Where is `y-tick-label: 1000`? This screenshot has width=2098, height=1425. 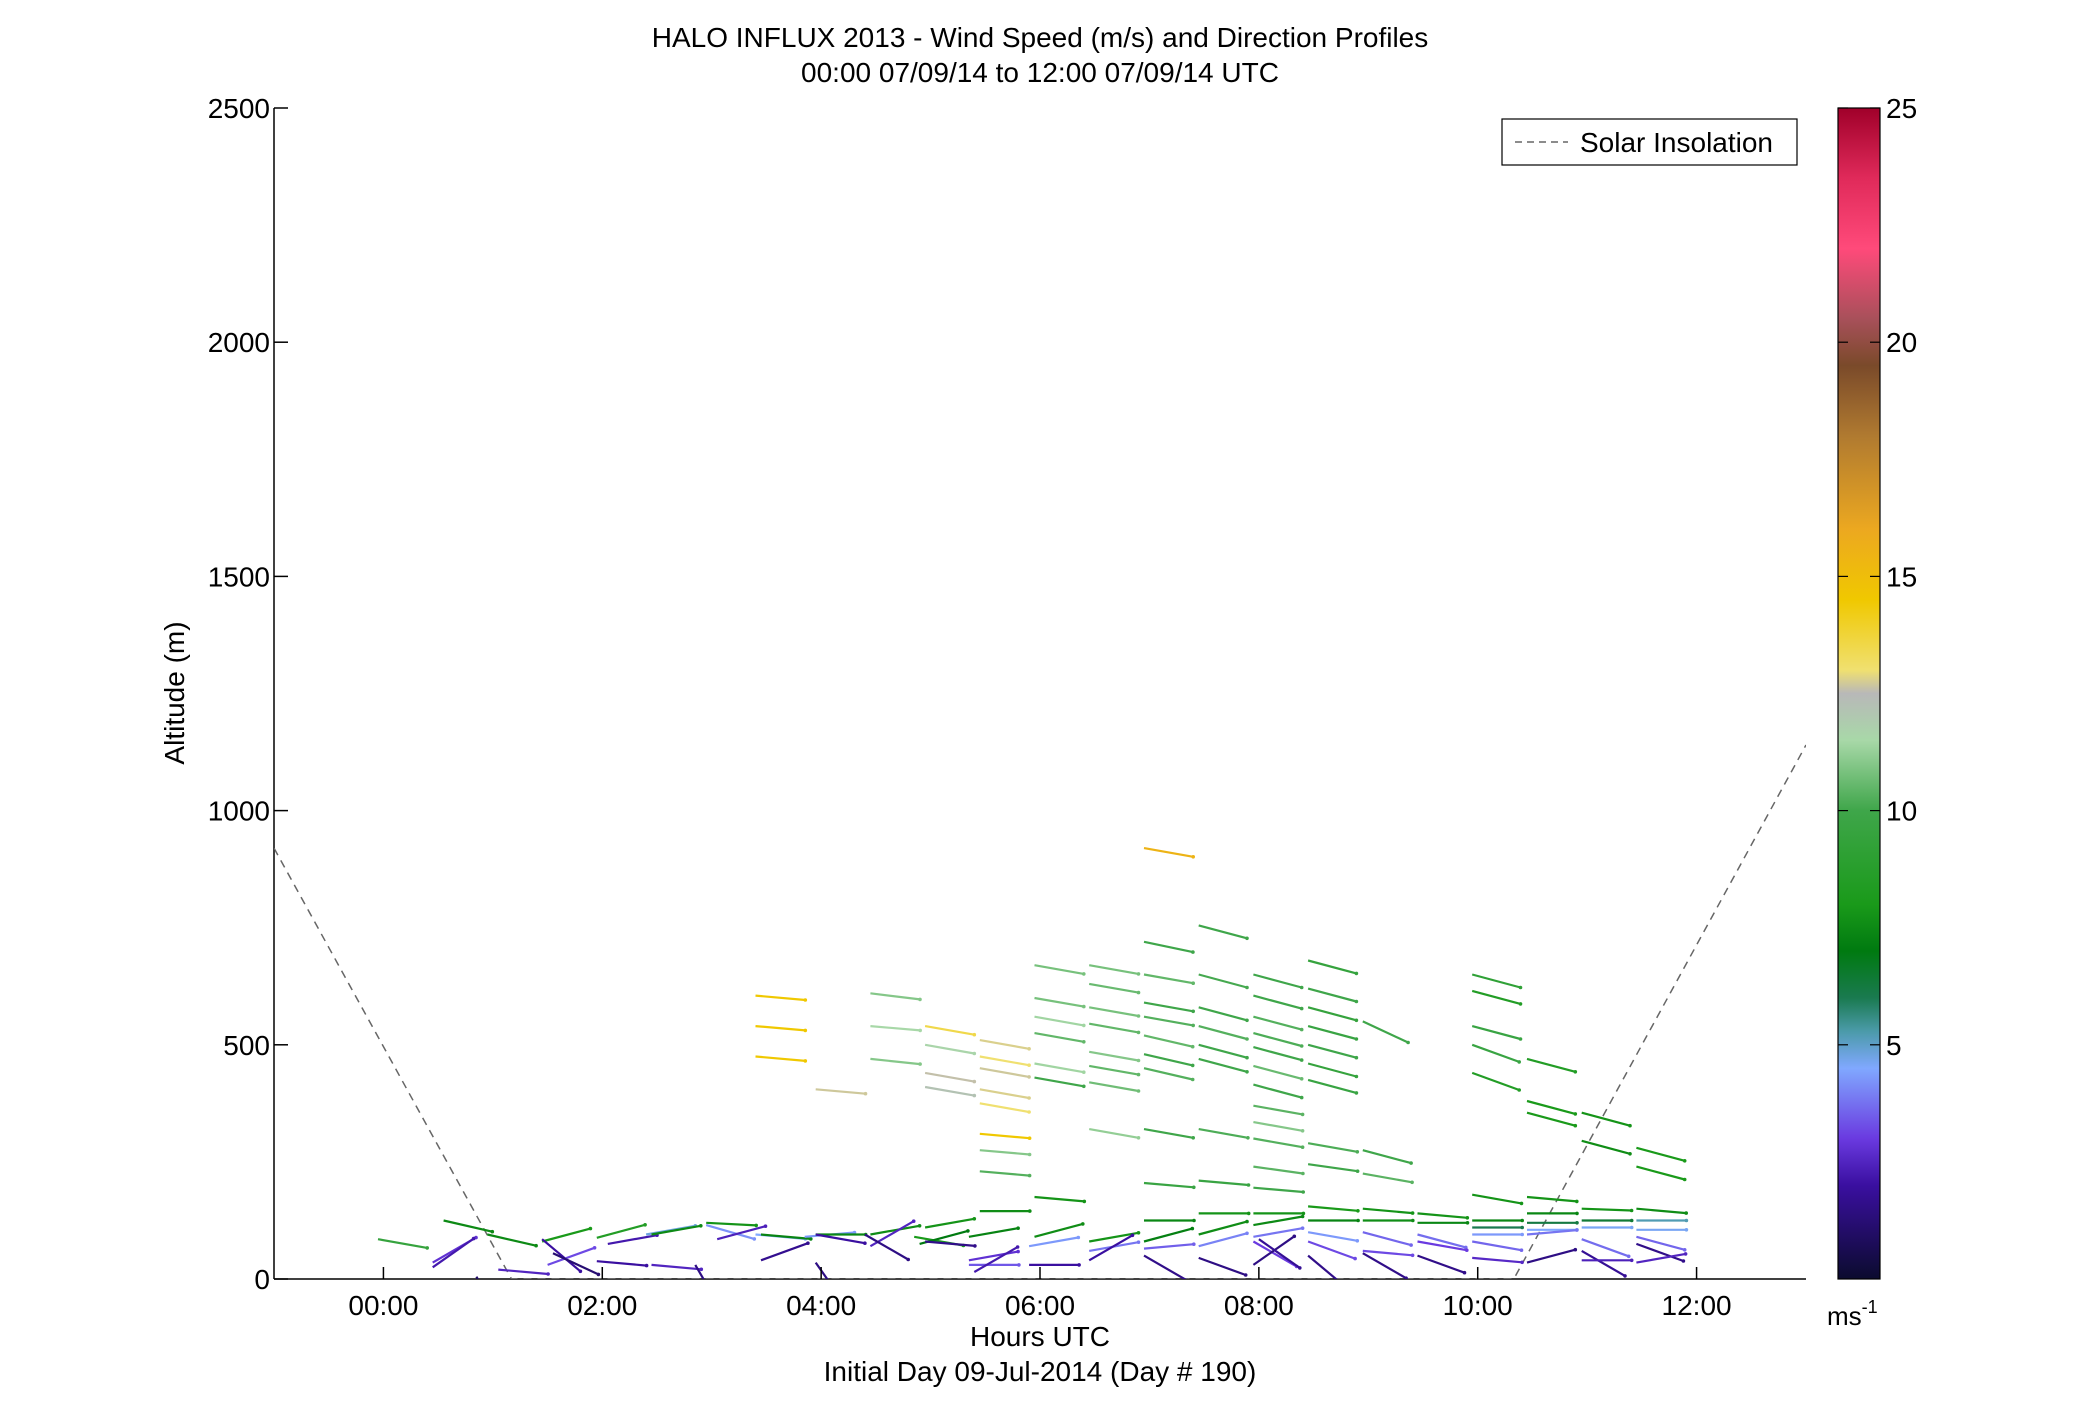 y-tick-label: 1000 is located at coordinates (239, 811).